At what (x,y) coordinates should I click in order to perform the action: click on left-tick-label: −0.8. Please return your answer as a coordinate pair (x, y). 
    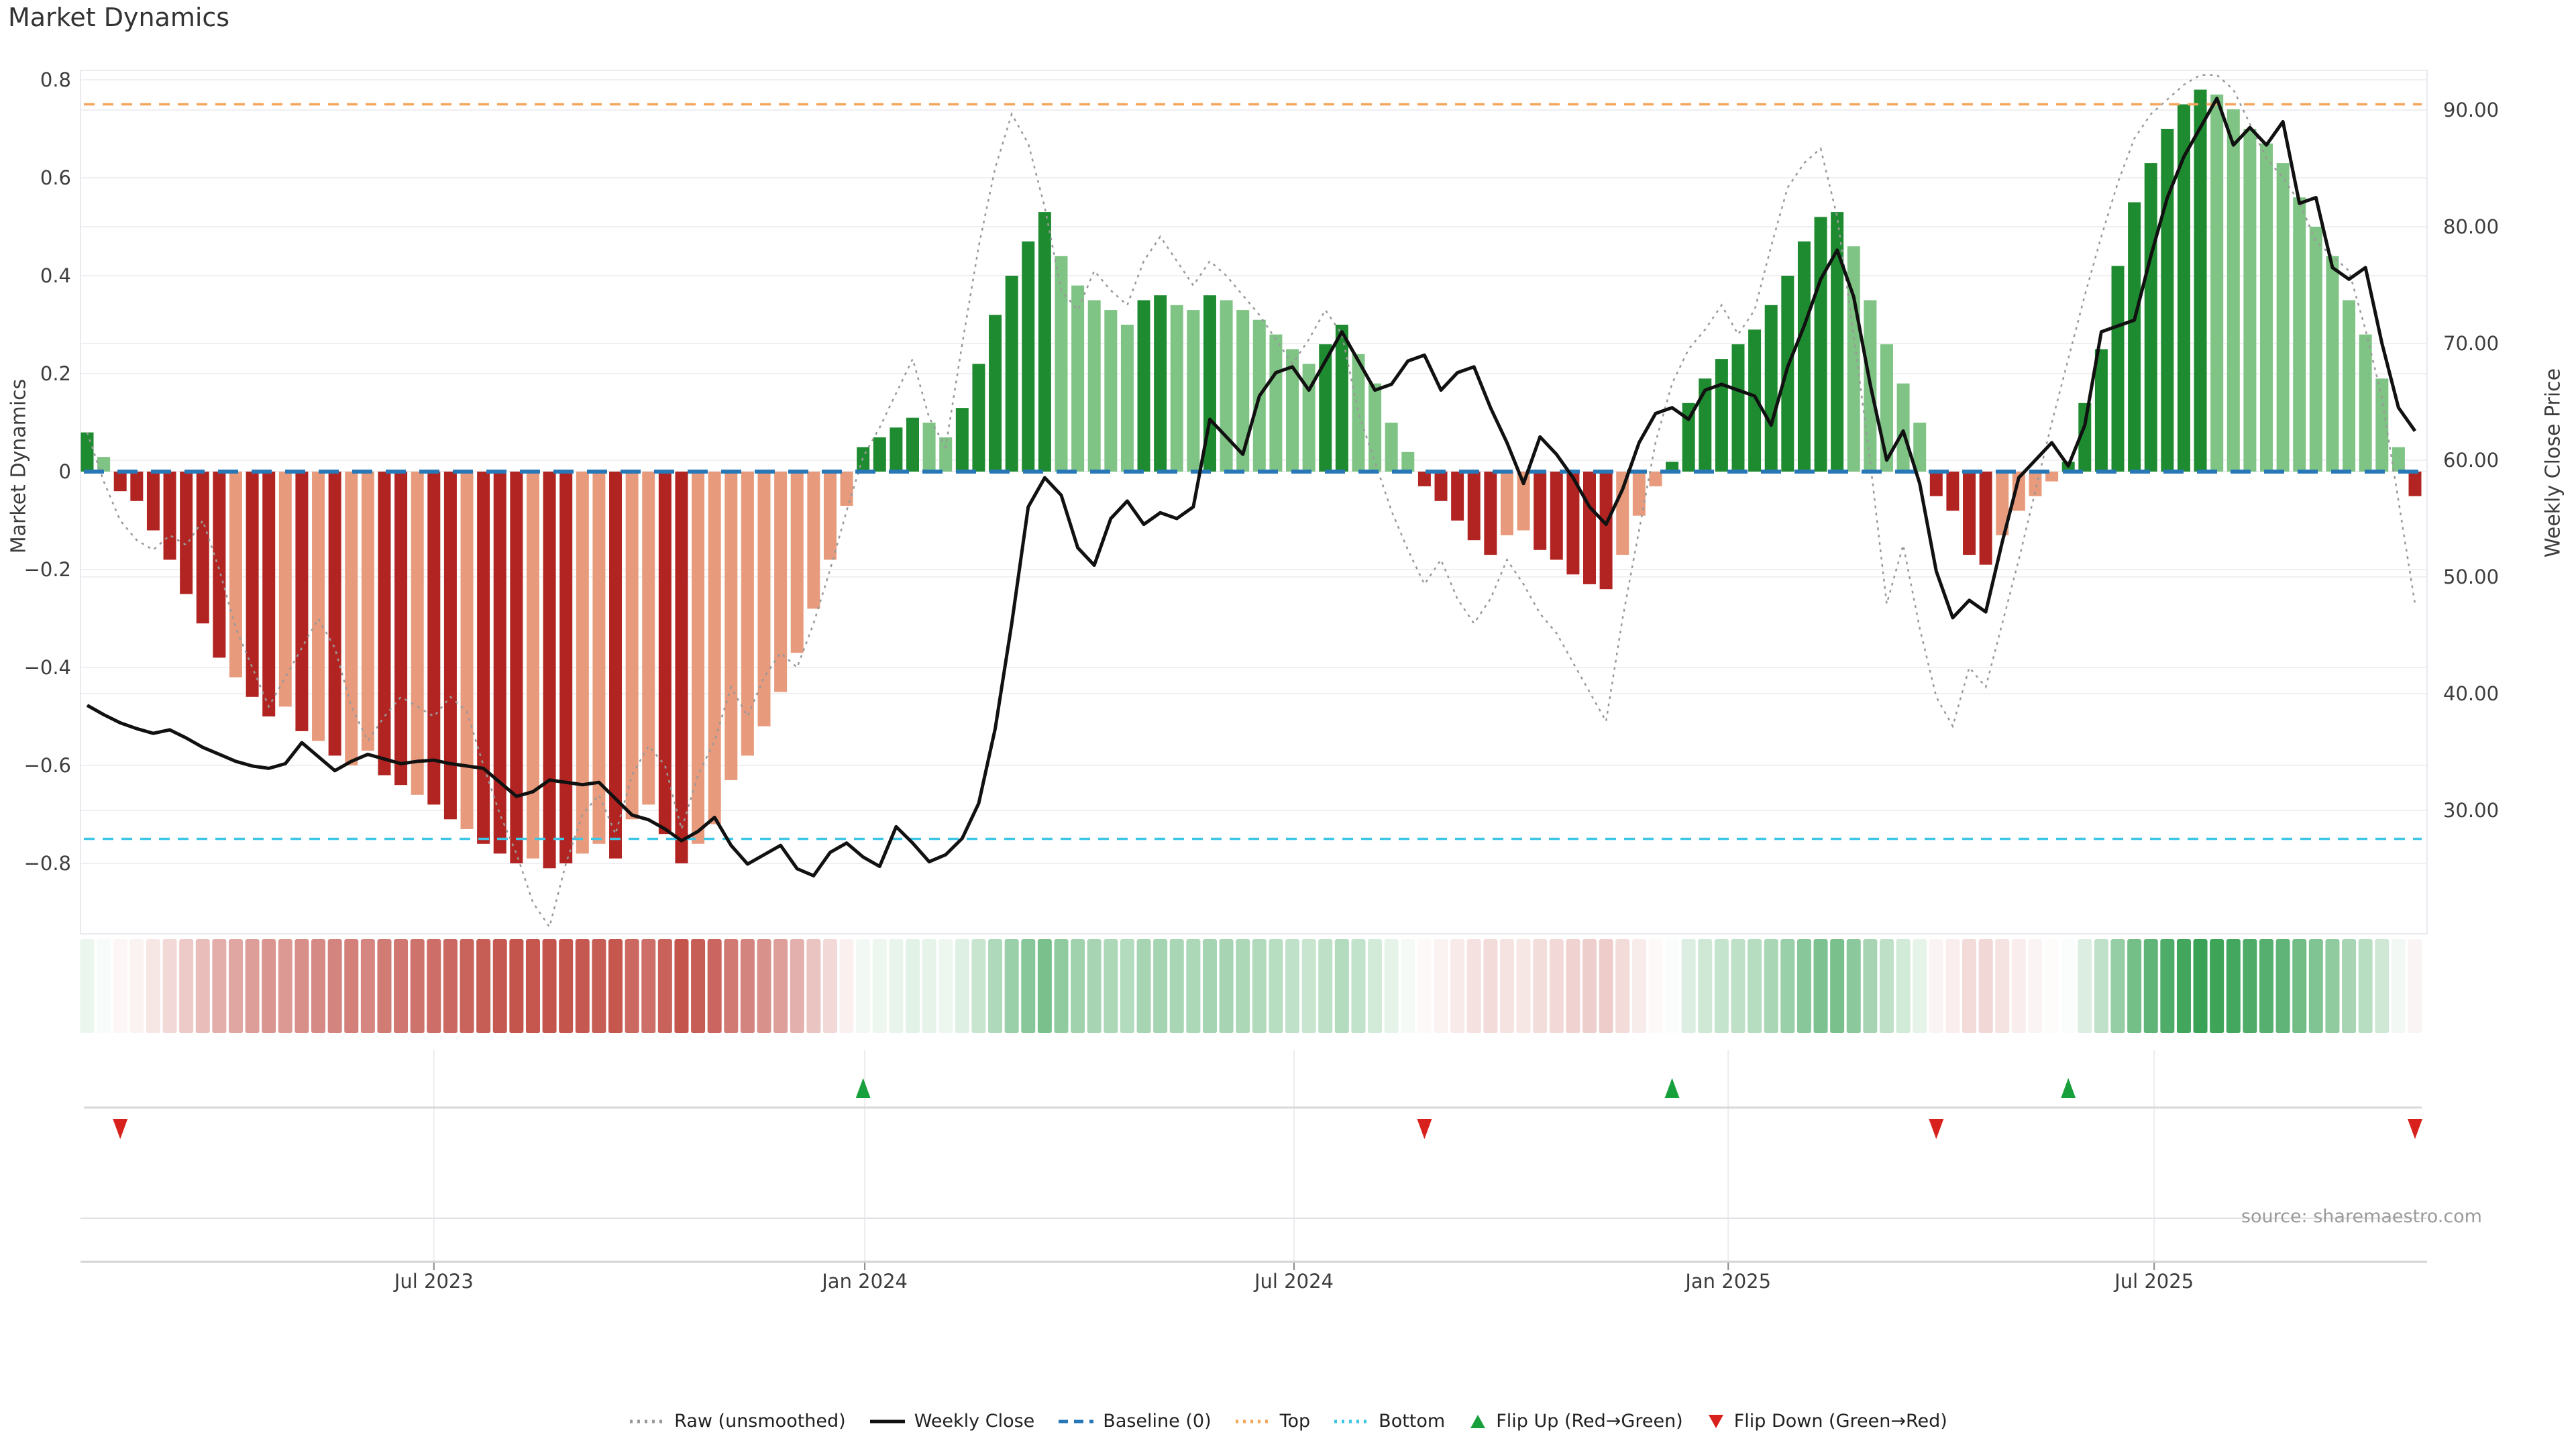
    Looking at the image, I should click on (47, 863).